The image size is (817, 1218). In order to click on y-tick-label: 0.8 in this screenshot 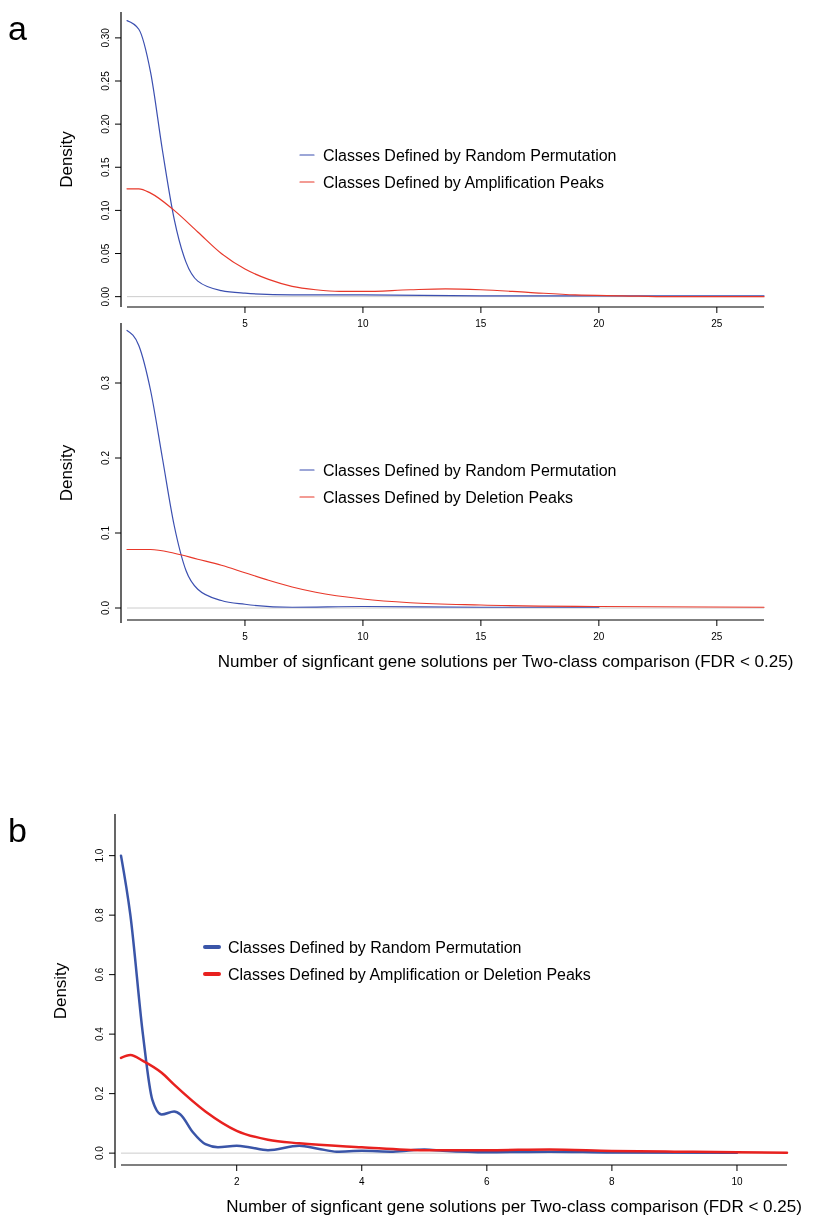, I will do `click(99, 915)`.